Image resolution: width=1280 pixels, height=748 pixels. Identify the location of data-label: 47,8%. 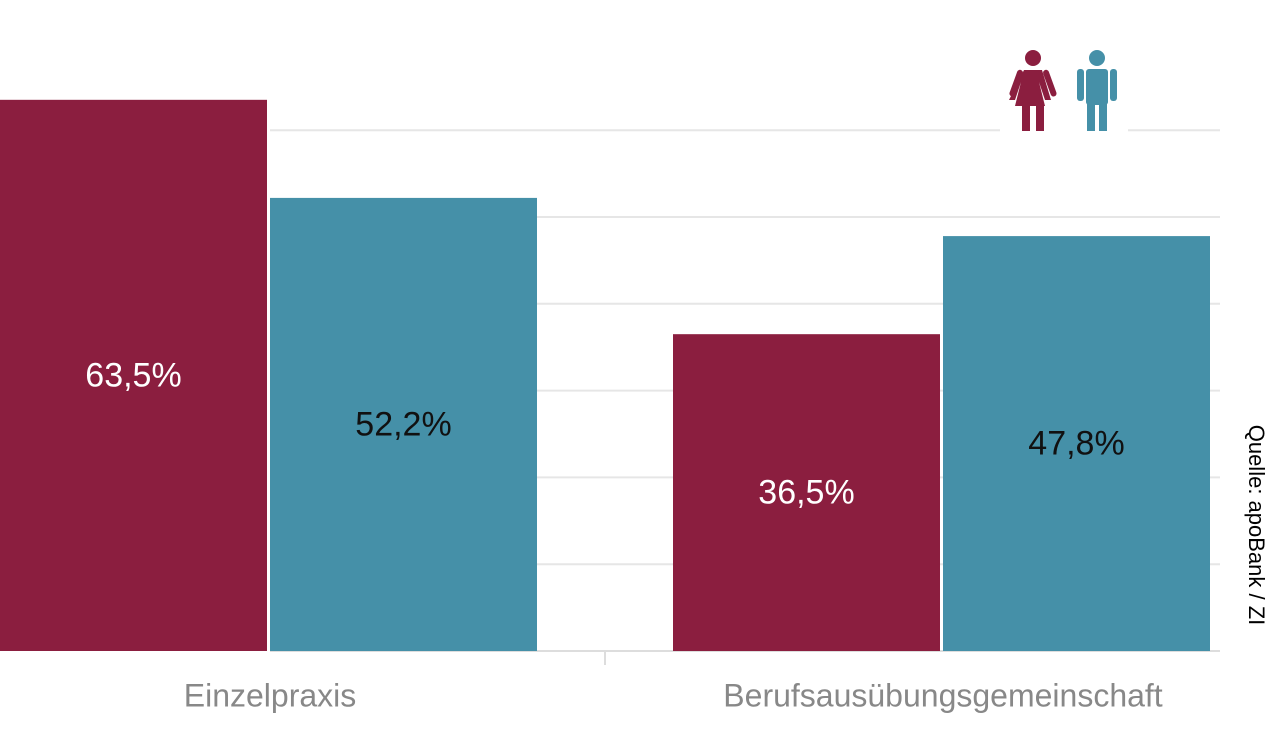
(1076, 444).